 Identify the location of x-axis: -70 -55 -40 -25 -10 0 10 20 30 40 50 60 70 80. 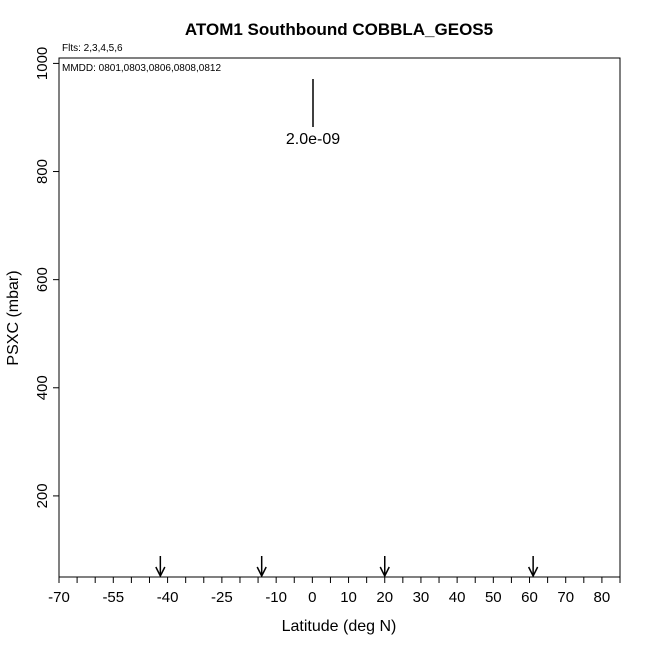
(334, 591).